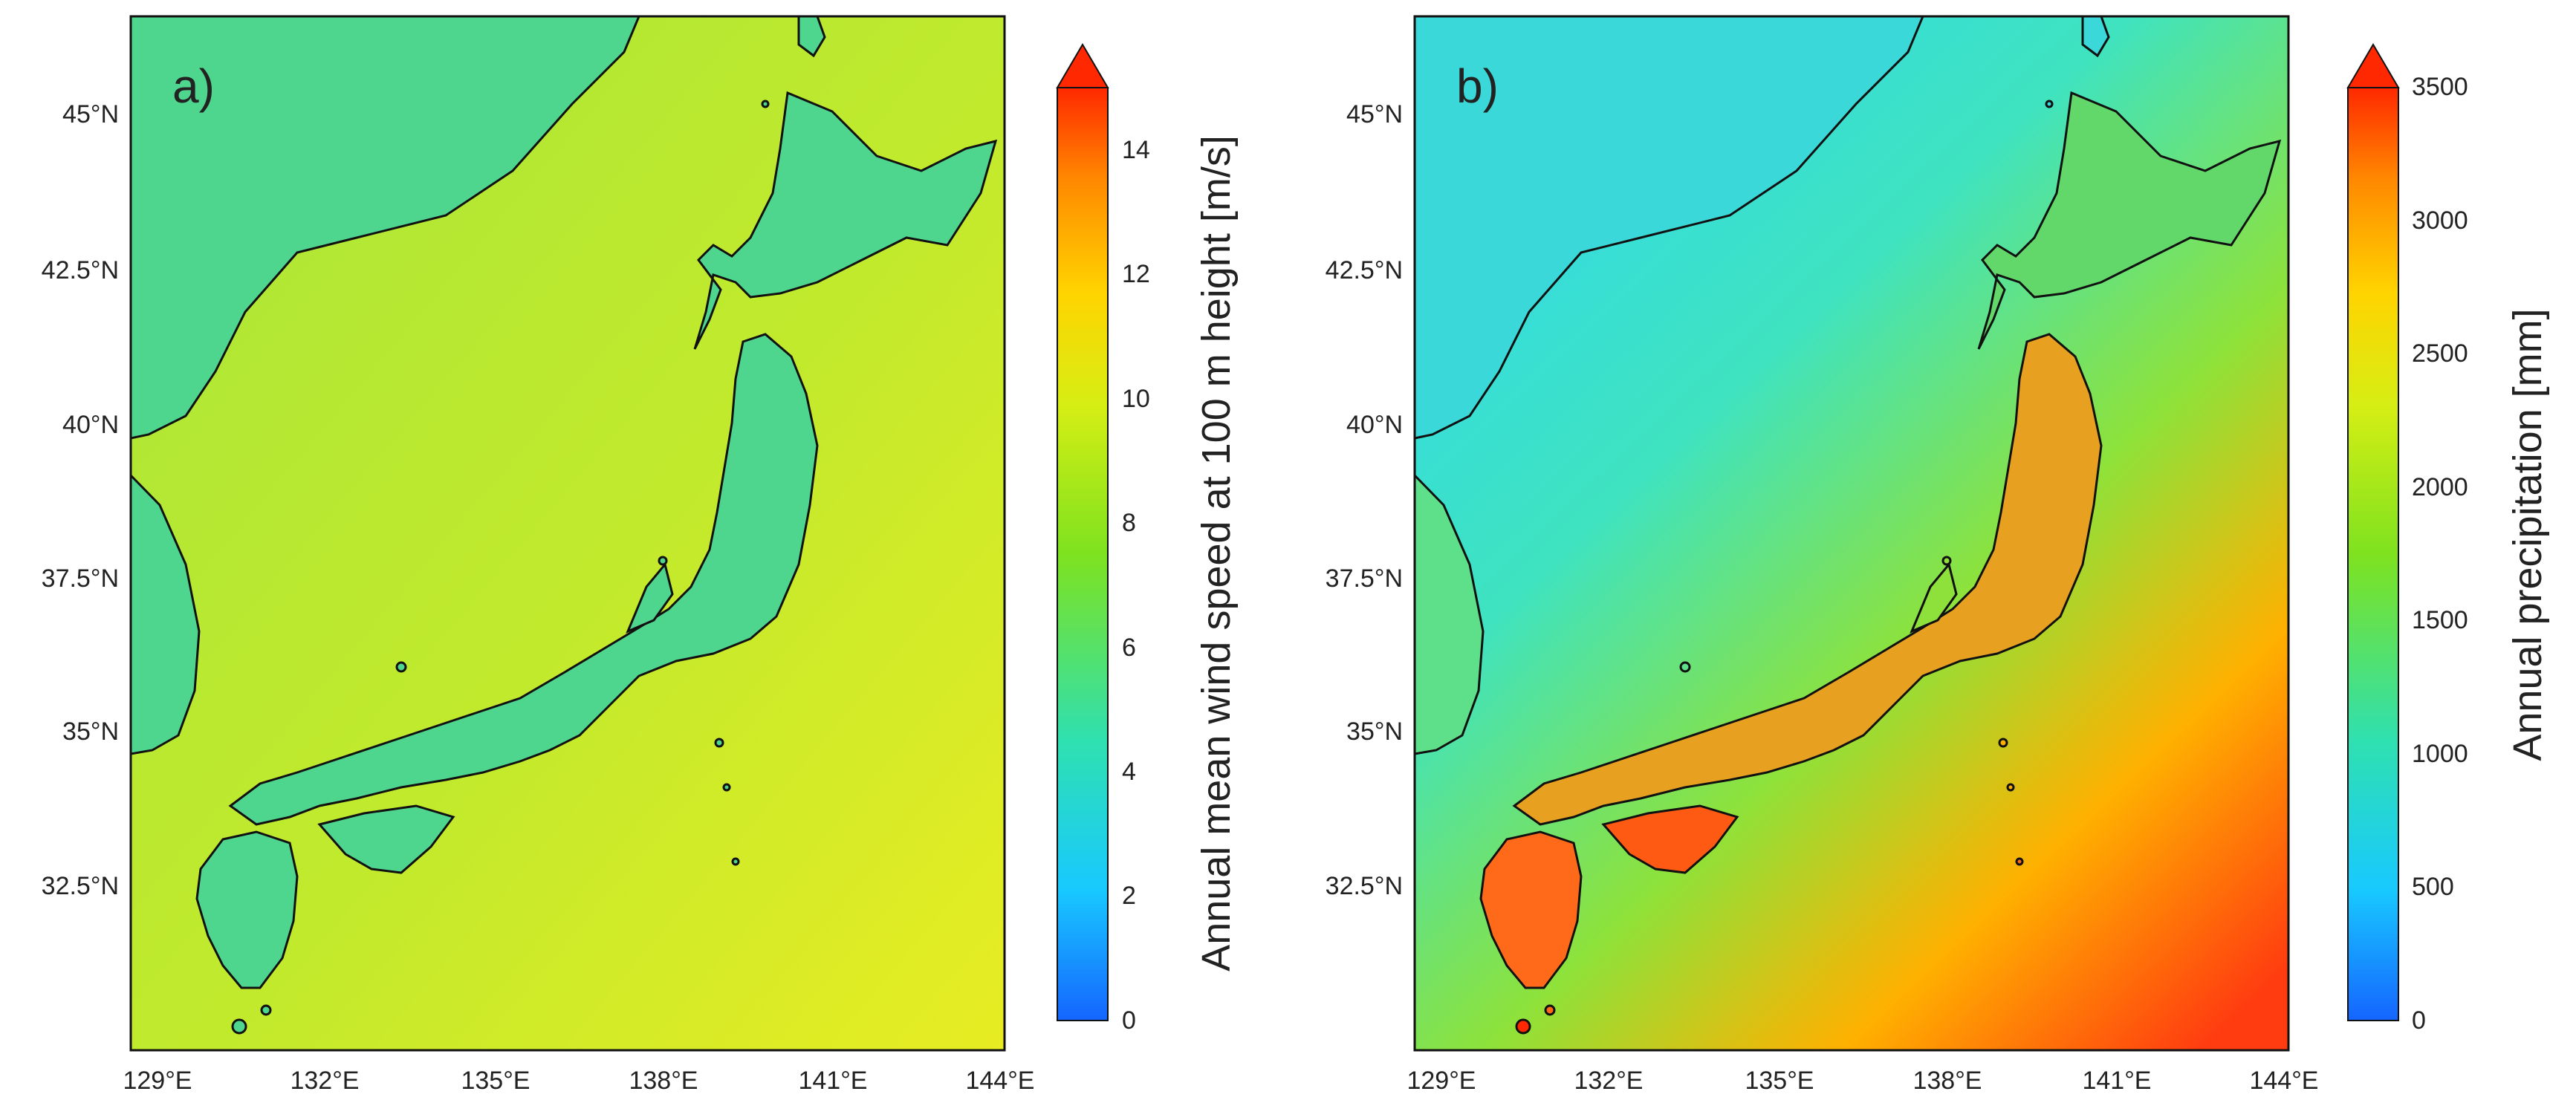  What do you see at coordinates (1136, 399) in the screenshot?
I see `colorbar-tick: 10` at bounding box center [1136, 399].